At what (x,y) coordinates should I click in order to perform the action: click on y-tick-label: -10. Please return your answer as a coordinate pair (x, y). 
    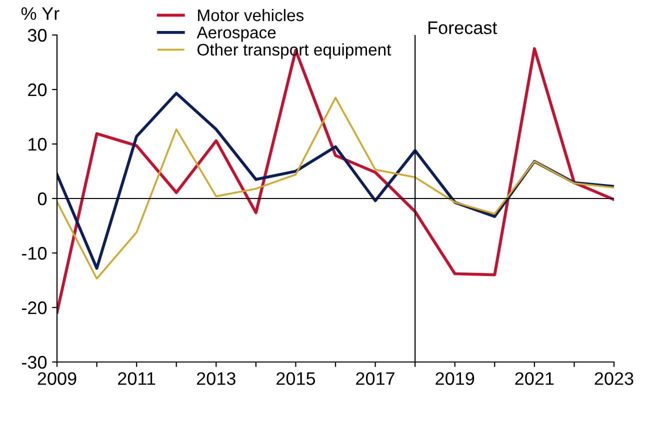
    Looking at the image, I should click on (34, 253).